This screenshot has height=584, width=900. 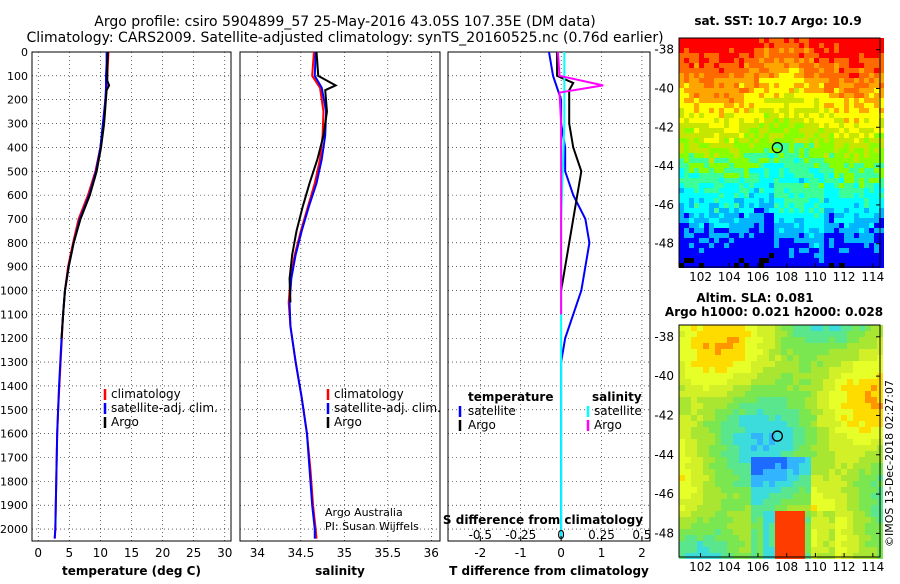 What do you see at coordinates (729, 277) in the screenshot?
I see `map-x-tick-label: 104` at bounding box center [729, 277].